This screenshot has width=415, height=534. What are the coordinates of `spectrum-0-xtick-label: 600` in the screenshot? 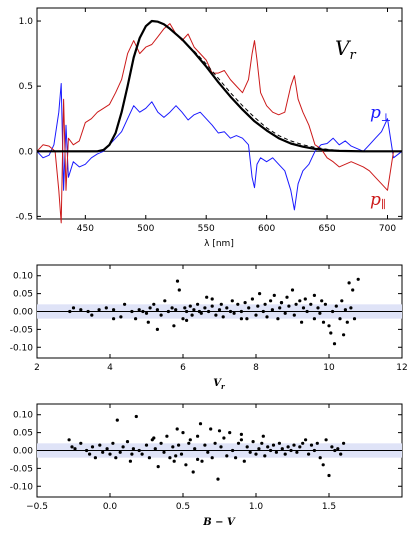 It's located at (266, 229).